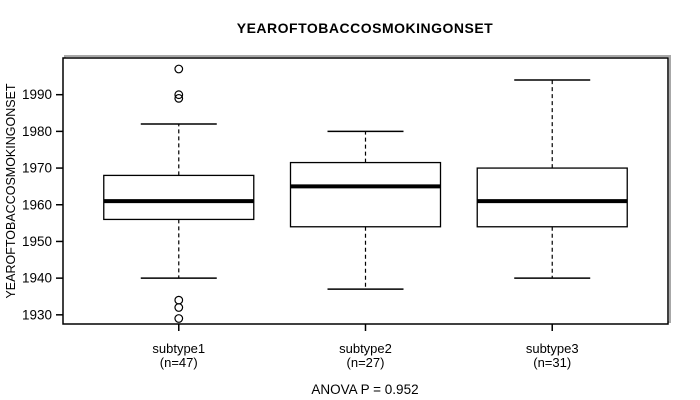 The image size is (700, 400). What do you see at coordinates (37, 204) in the screenshot?
I see `y-tick-label: 1960` at bounding box center [37, 204].